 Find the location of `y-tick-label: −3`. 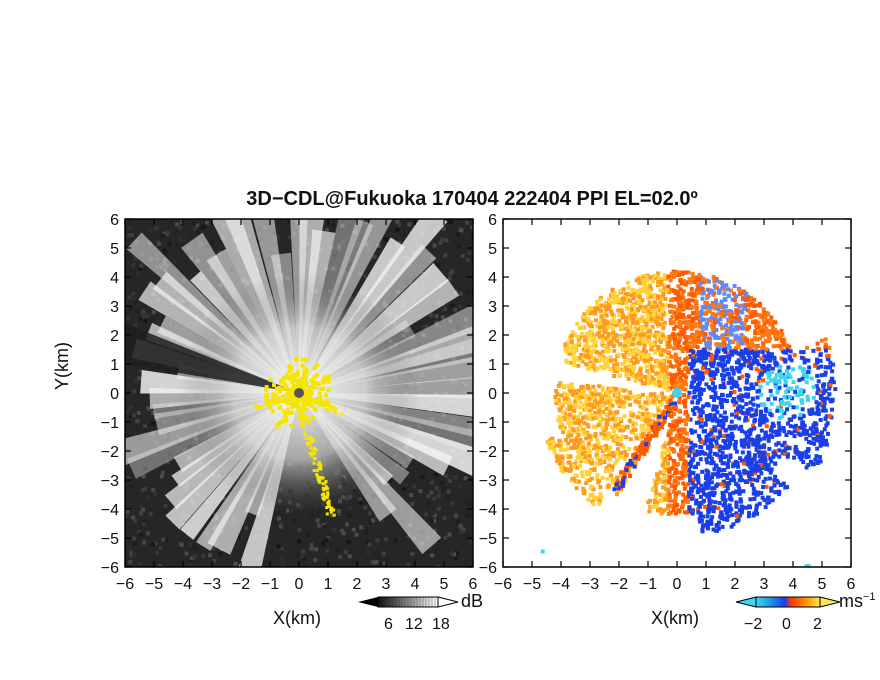

y-tick-label: −3 is located at coordinates (110, 481).